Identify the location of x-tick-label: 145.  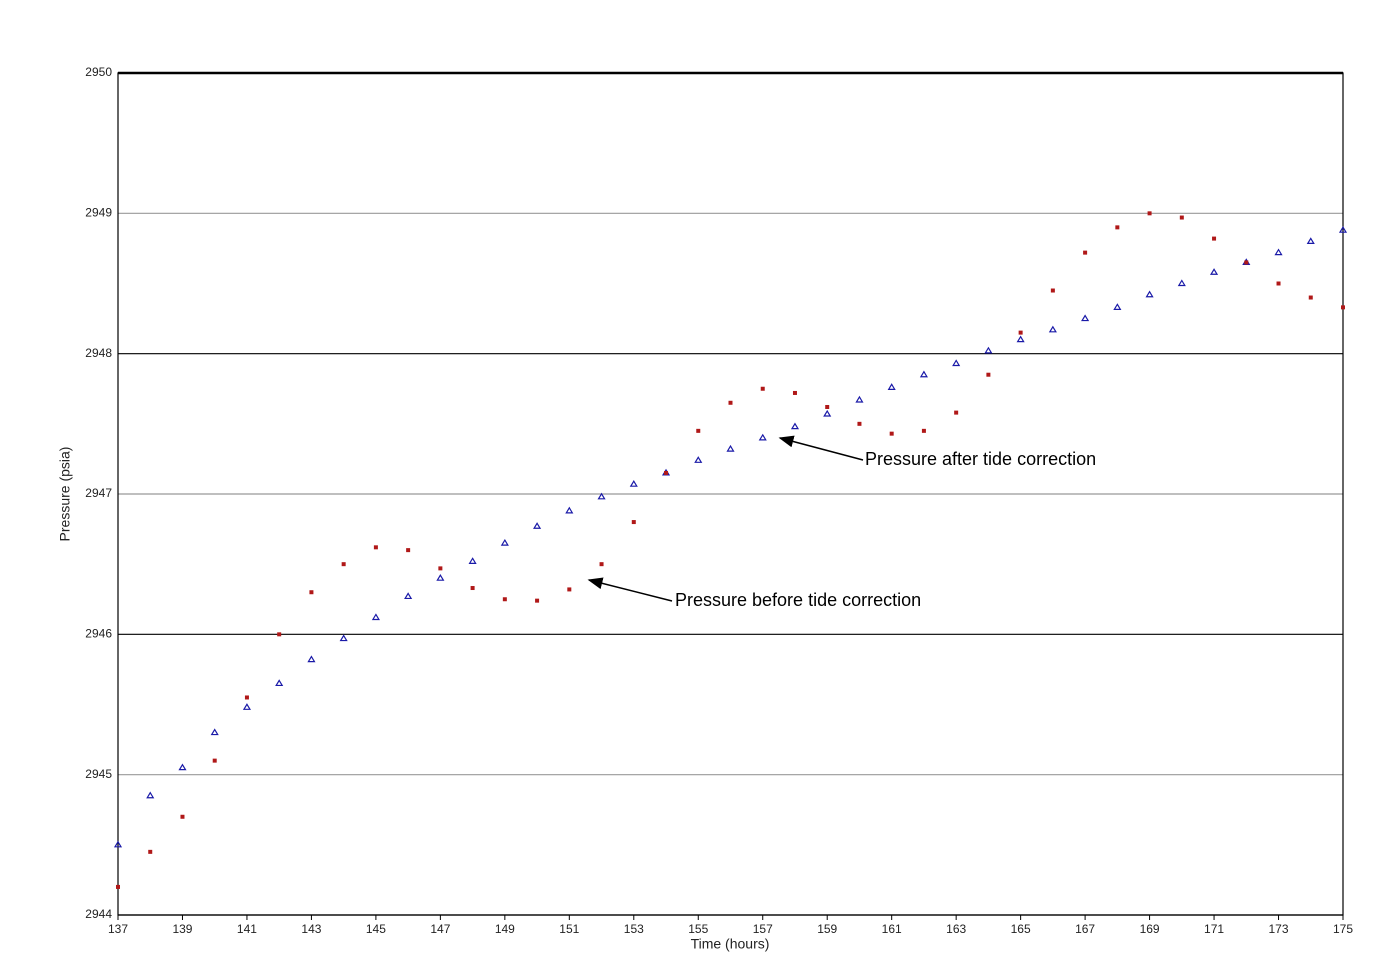
(376, 929).